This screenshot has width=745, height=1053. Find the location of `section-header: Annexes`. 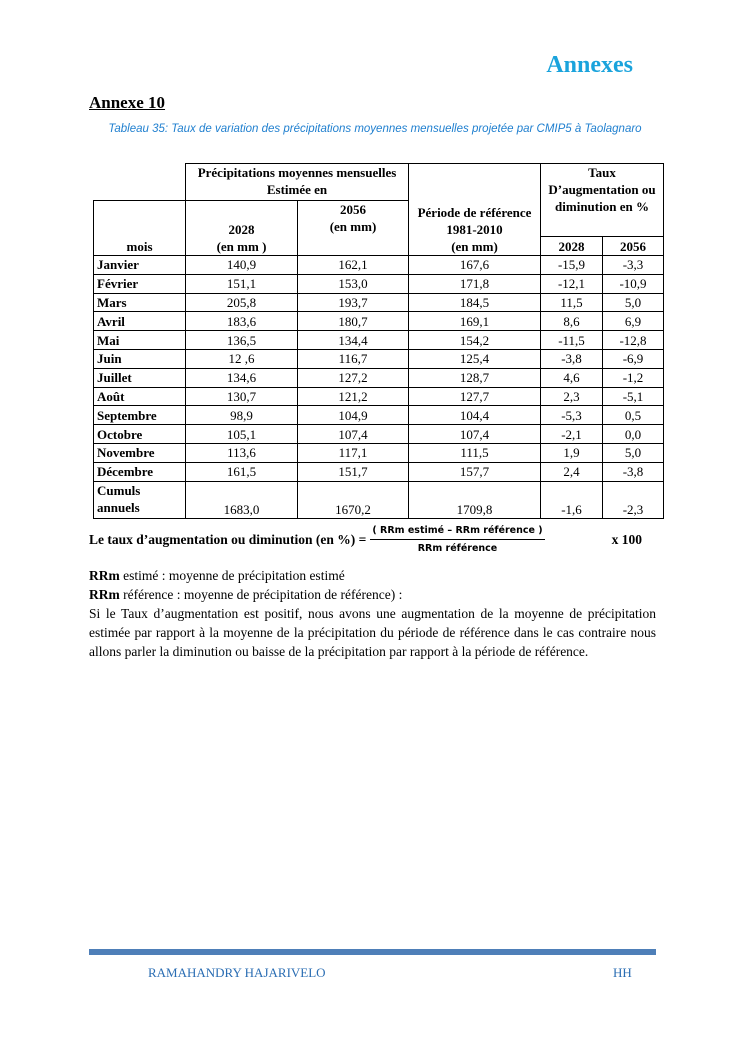

section-header: Annexes is located at coordinates (589, 65).